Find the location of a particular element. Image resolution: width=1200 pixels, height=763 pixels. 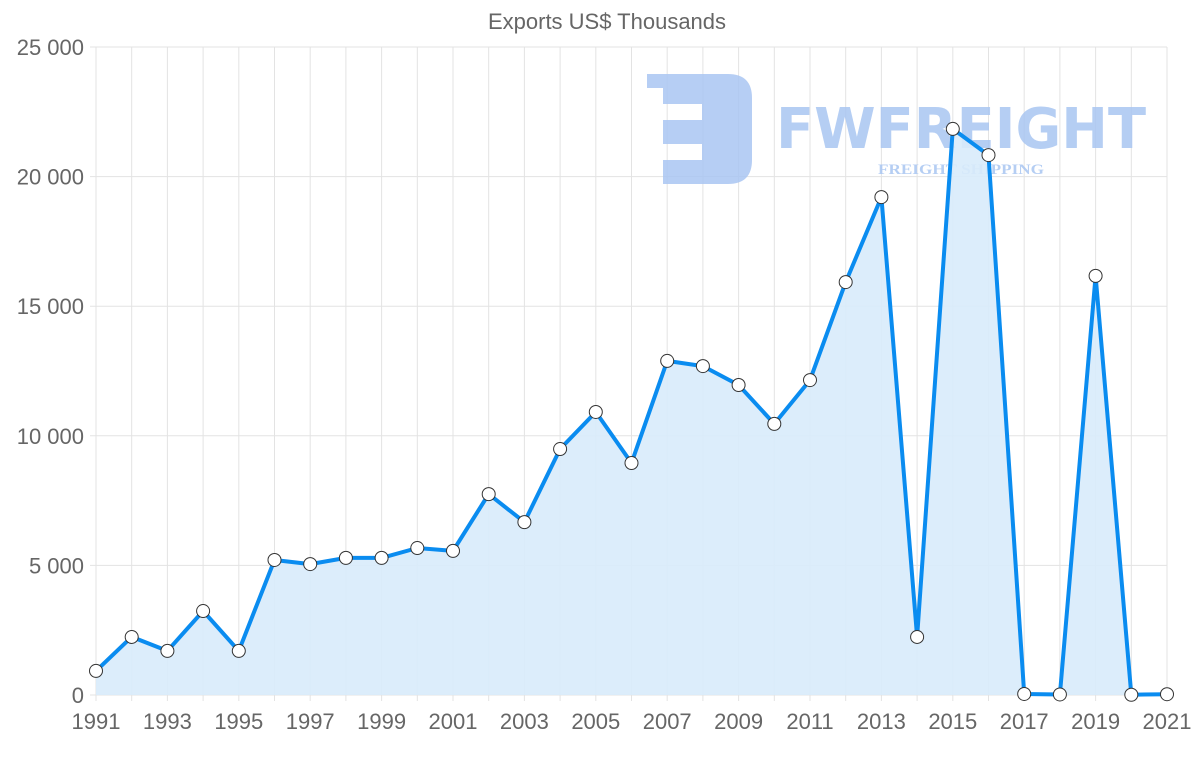

data-point-2002 is located at coordinates (488, 494).